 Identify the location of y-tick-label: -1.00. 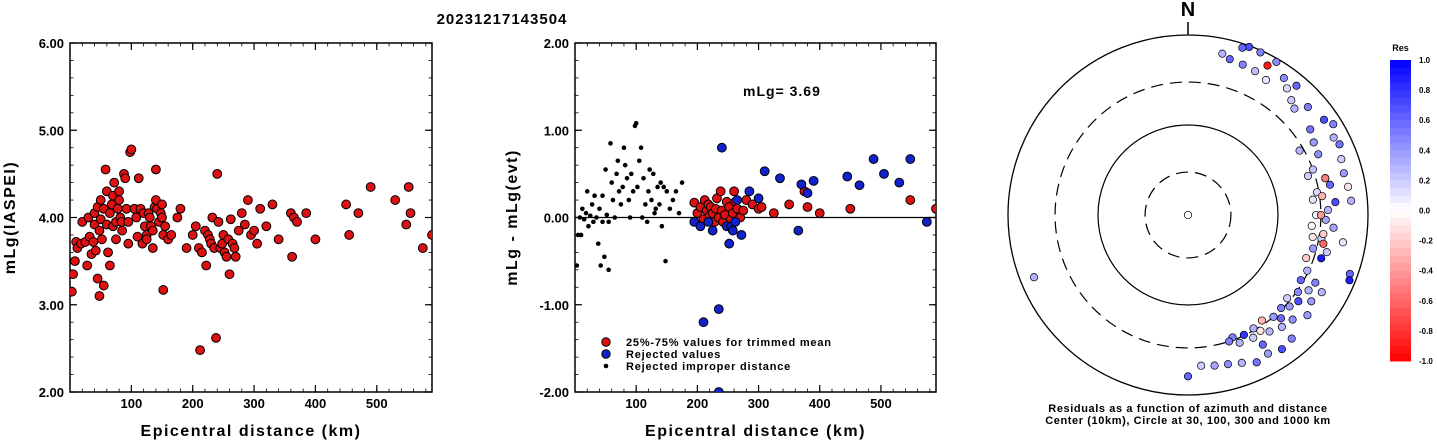
(554, 305).